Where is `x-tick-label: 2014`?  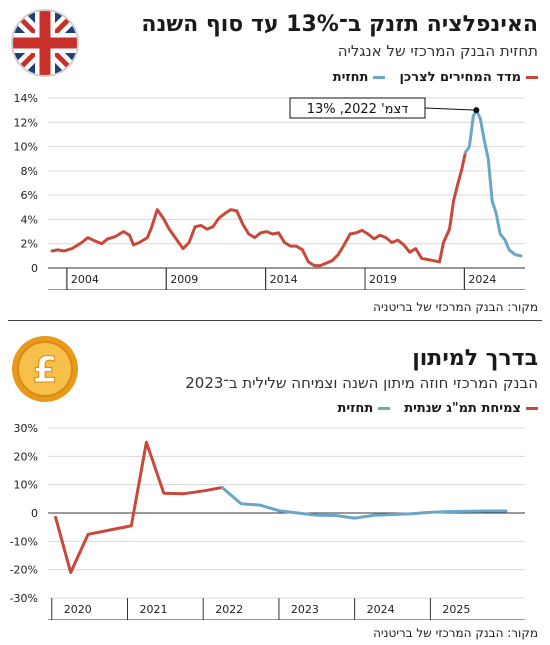 x-tick-label: 2014 is located at coordinates (284, 279).